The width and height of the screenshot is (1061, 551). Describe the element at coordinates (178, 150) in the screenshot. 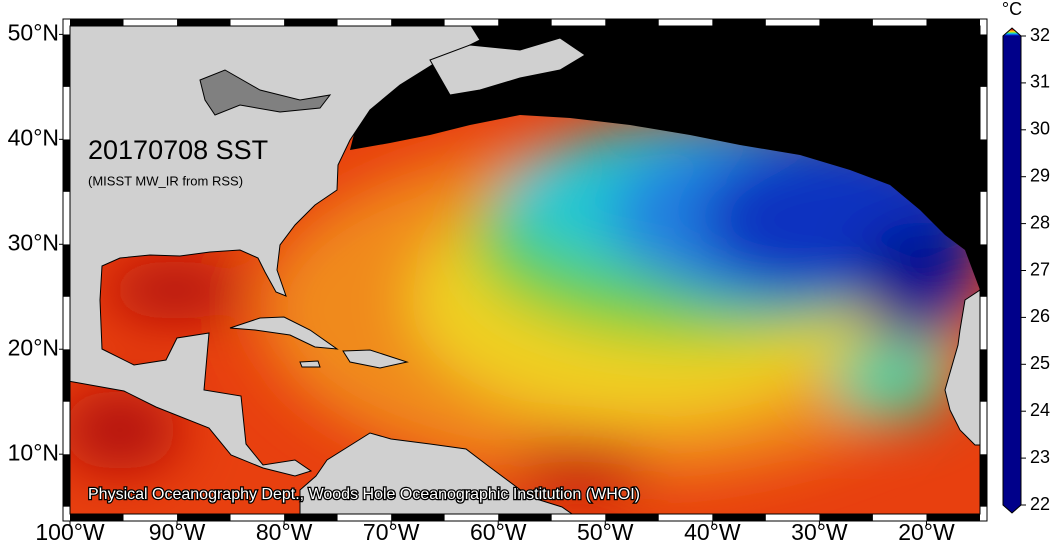

I see `map-title: 20170708 SST` at that location.